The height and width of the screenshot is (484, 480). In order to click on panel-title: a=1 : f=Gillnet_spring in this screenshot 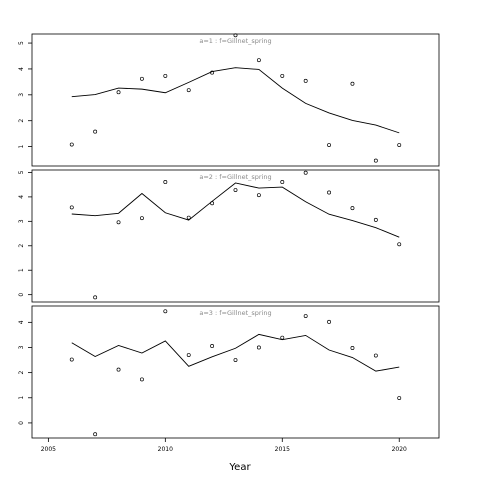, I will do `click(235, 41)`.